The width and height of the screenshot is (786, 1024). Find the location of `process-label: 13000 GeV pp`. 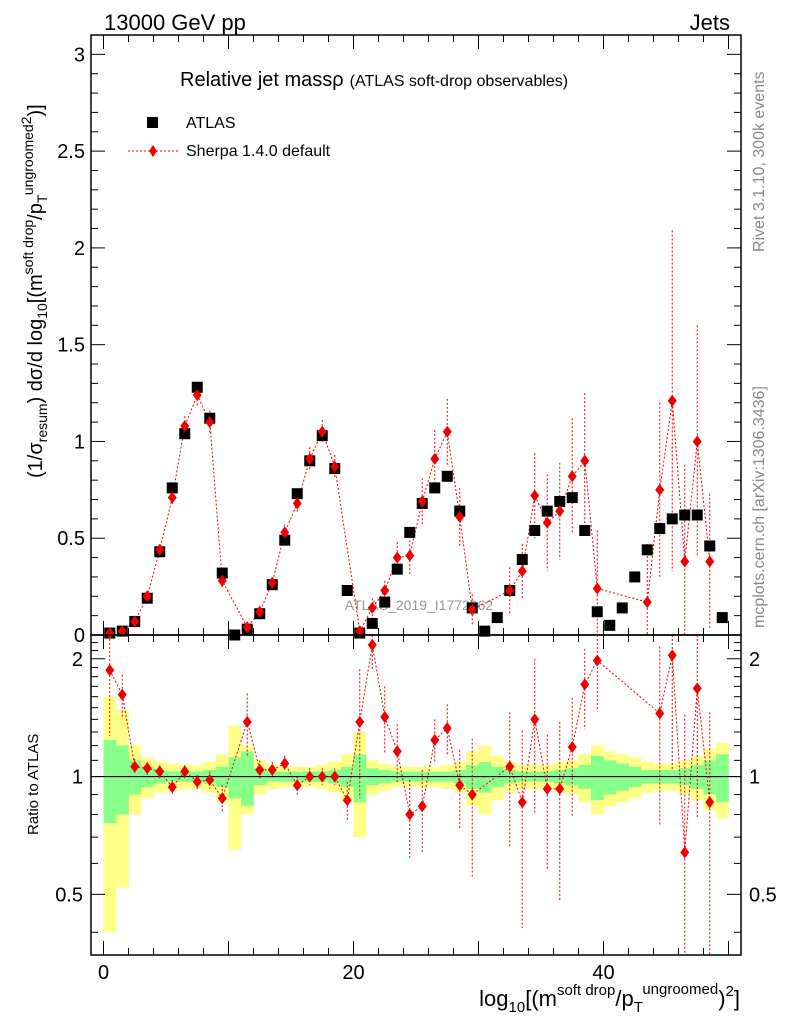

process-label: 13000 GeV pp is located at coordinates (175, 22).